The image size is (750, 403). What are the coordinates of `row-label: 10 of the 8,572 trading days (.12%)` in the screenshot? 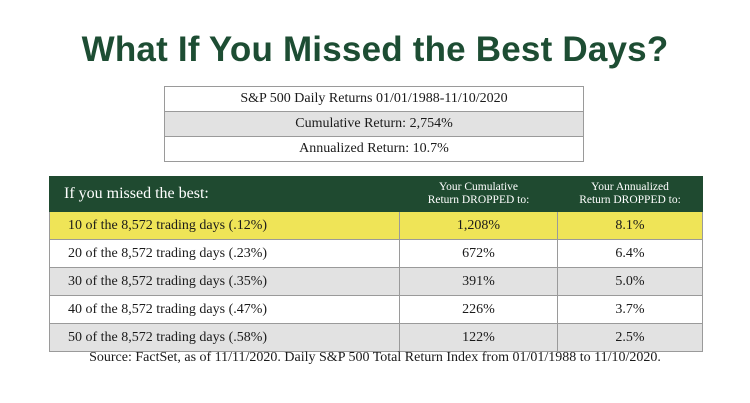 It's located at (224, 225).